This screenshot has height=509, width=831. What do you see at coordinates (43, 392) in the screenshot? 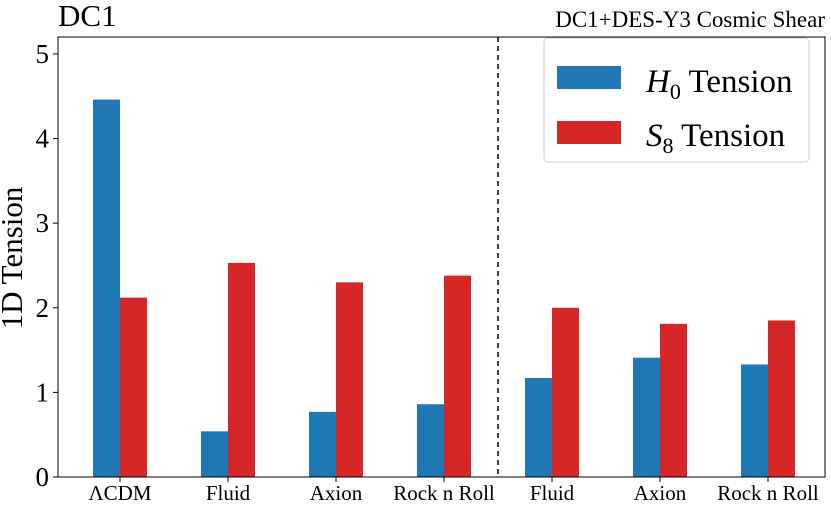
I see `y-tick-label-1: 1` at bounding box center [43, 392].